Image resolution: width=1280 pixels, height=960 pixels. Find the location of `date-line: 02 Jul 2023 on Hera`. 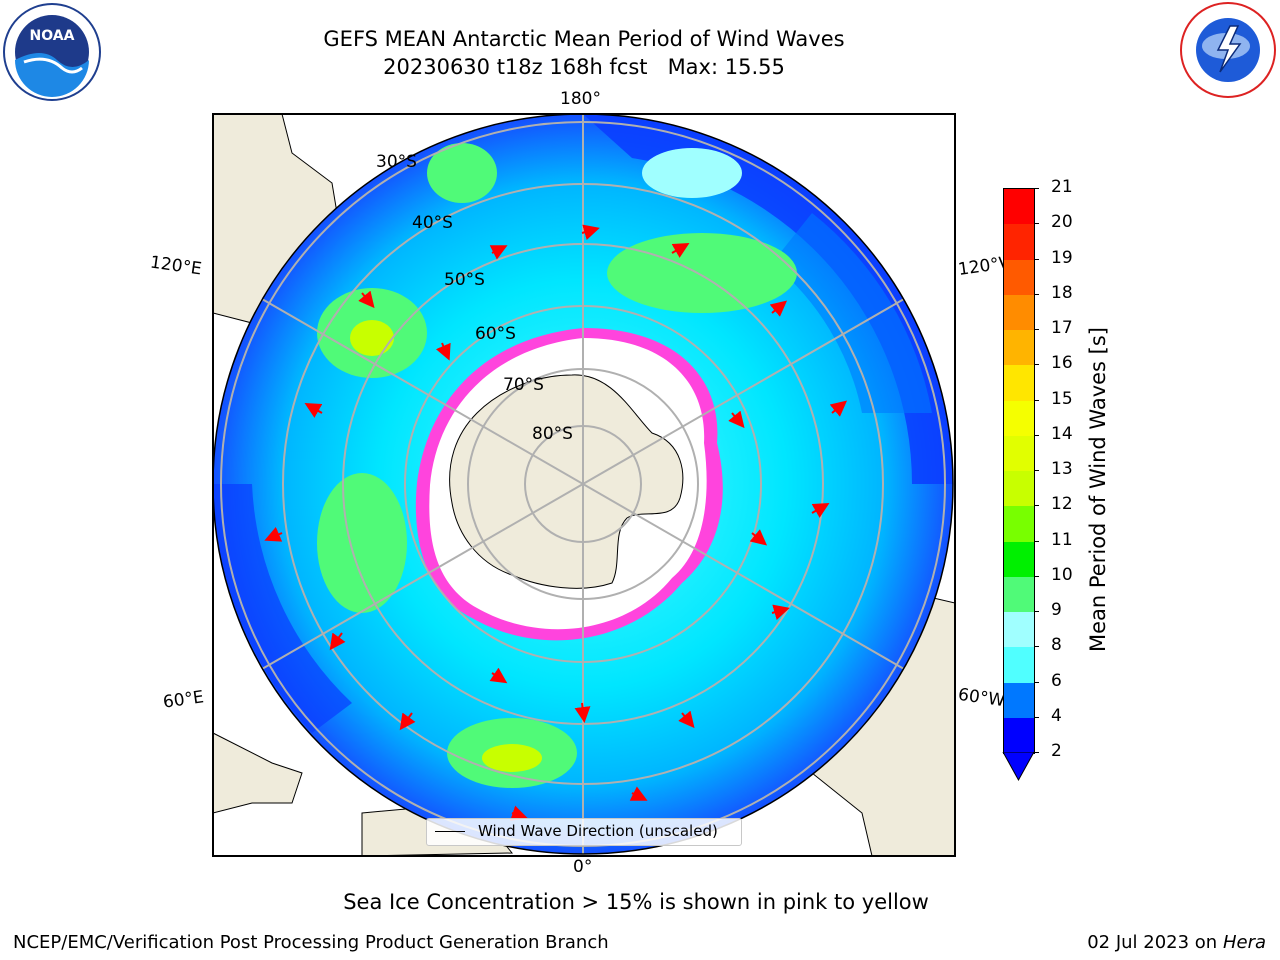

date-line: 02 Jul 2023 on Hera is located at coordinates (1176, 942).